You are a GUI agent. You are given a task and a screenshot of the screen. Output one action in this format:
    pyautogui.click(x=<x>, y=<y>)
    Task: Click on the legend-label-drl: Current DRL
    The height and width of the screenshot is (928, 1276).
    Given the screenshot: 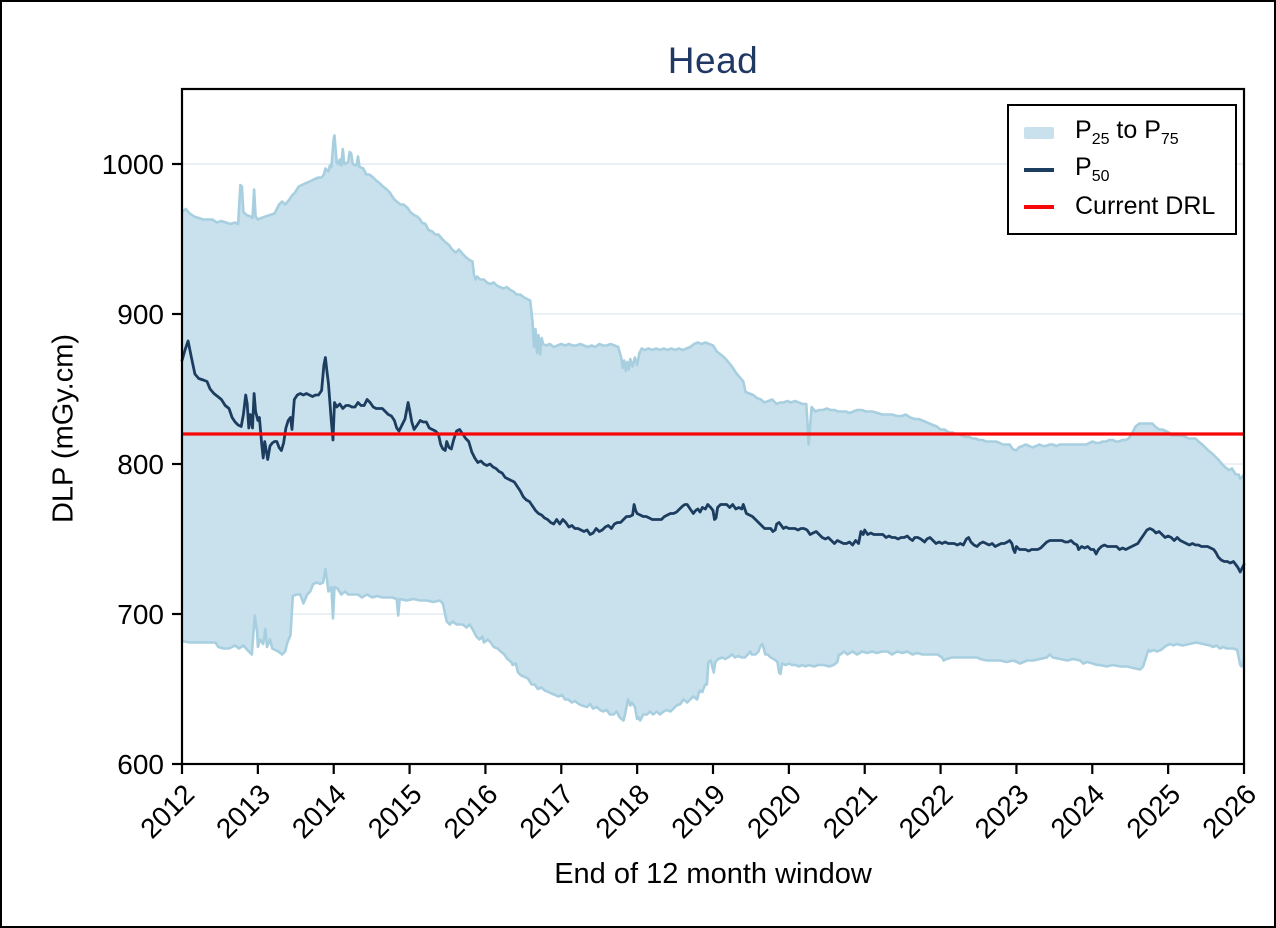 What is the action you would take?
    pyautogui.click(x=1145, y=206)
    